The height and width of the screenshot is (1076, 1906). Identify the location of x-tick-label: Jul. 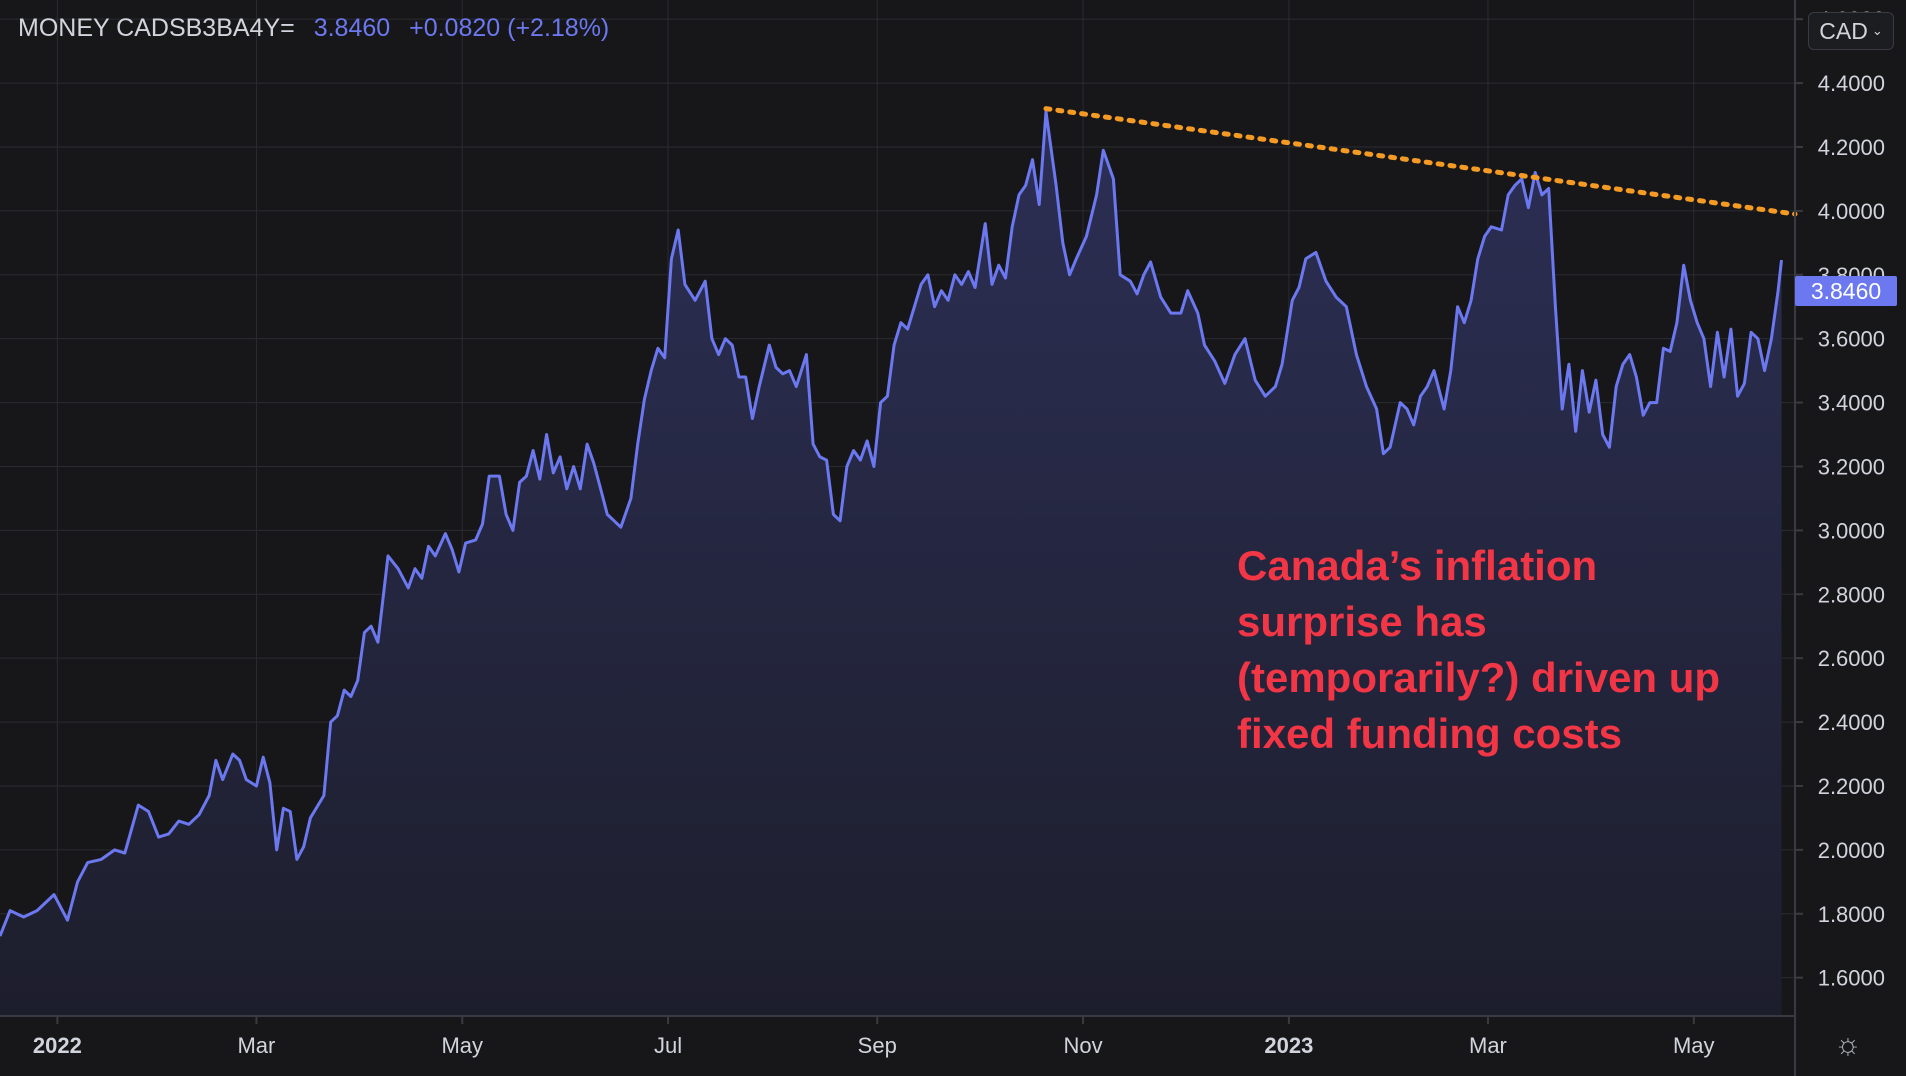
(668, 1045).